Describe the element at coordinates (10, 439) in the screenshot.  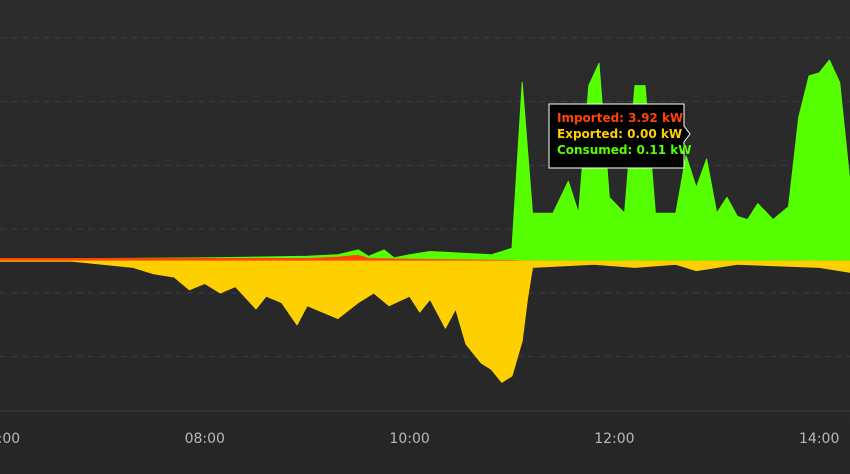
I see `x-tick-label-0600: 06:00` at that location.